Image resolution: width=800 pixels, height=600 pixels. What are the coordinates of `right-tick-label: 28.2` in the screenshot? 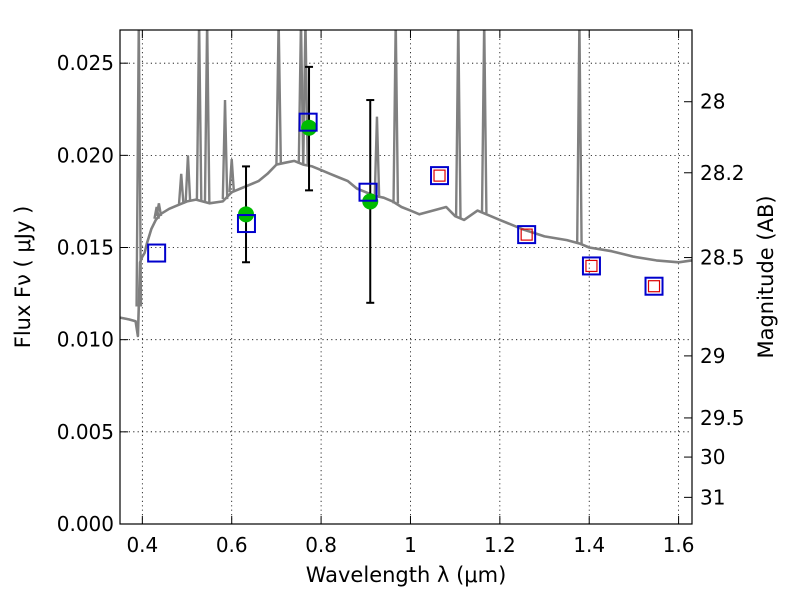 It's located at (722, 173).